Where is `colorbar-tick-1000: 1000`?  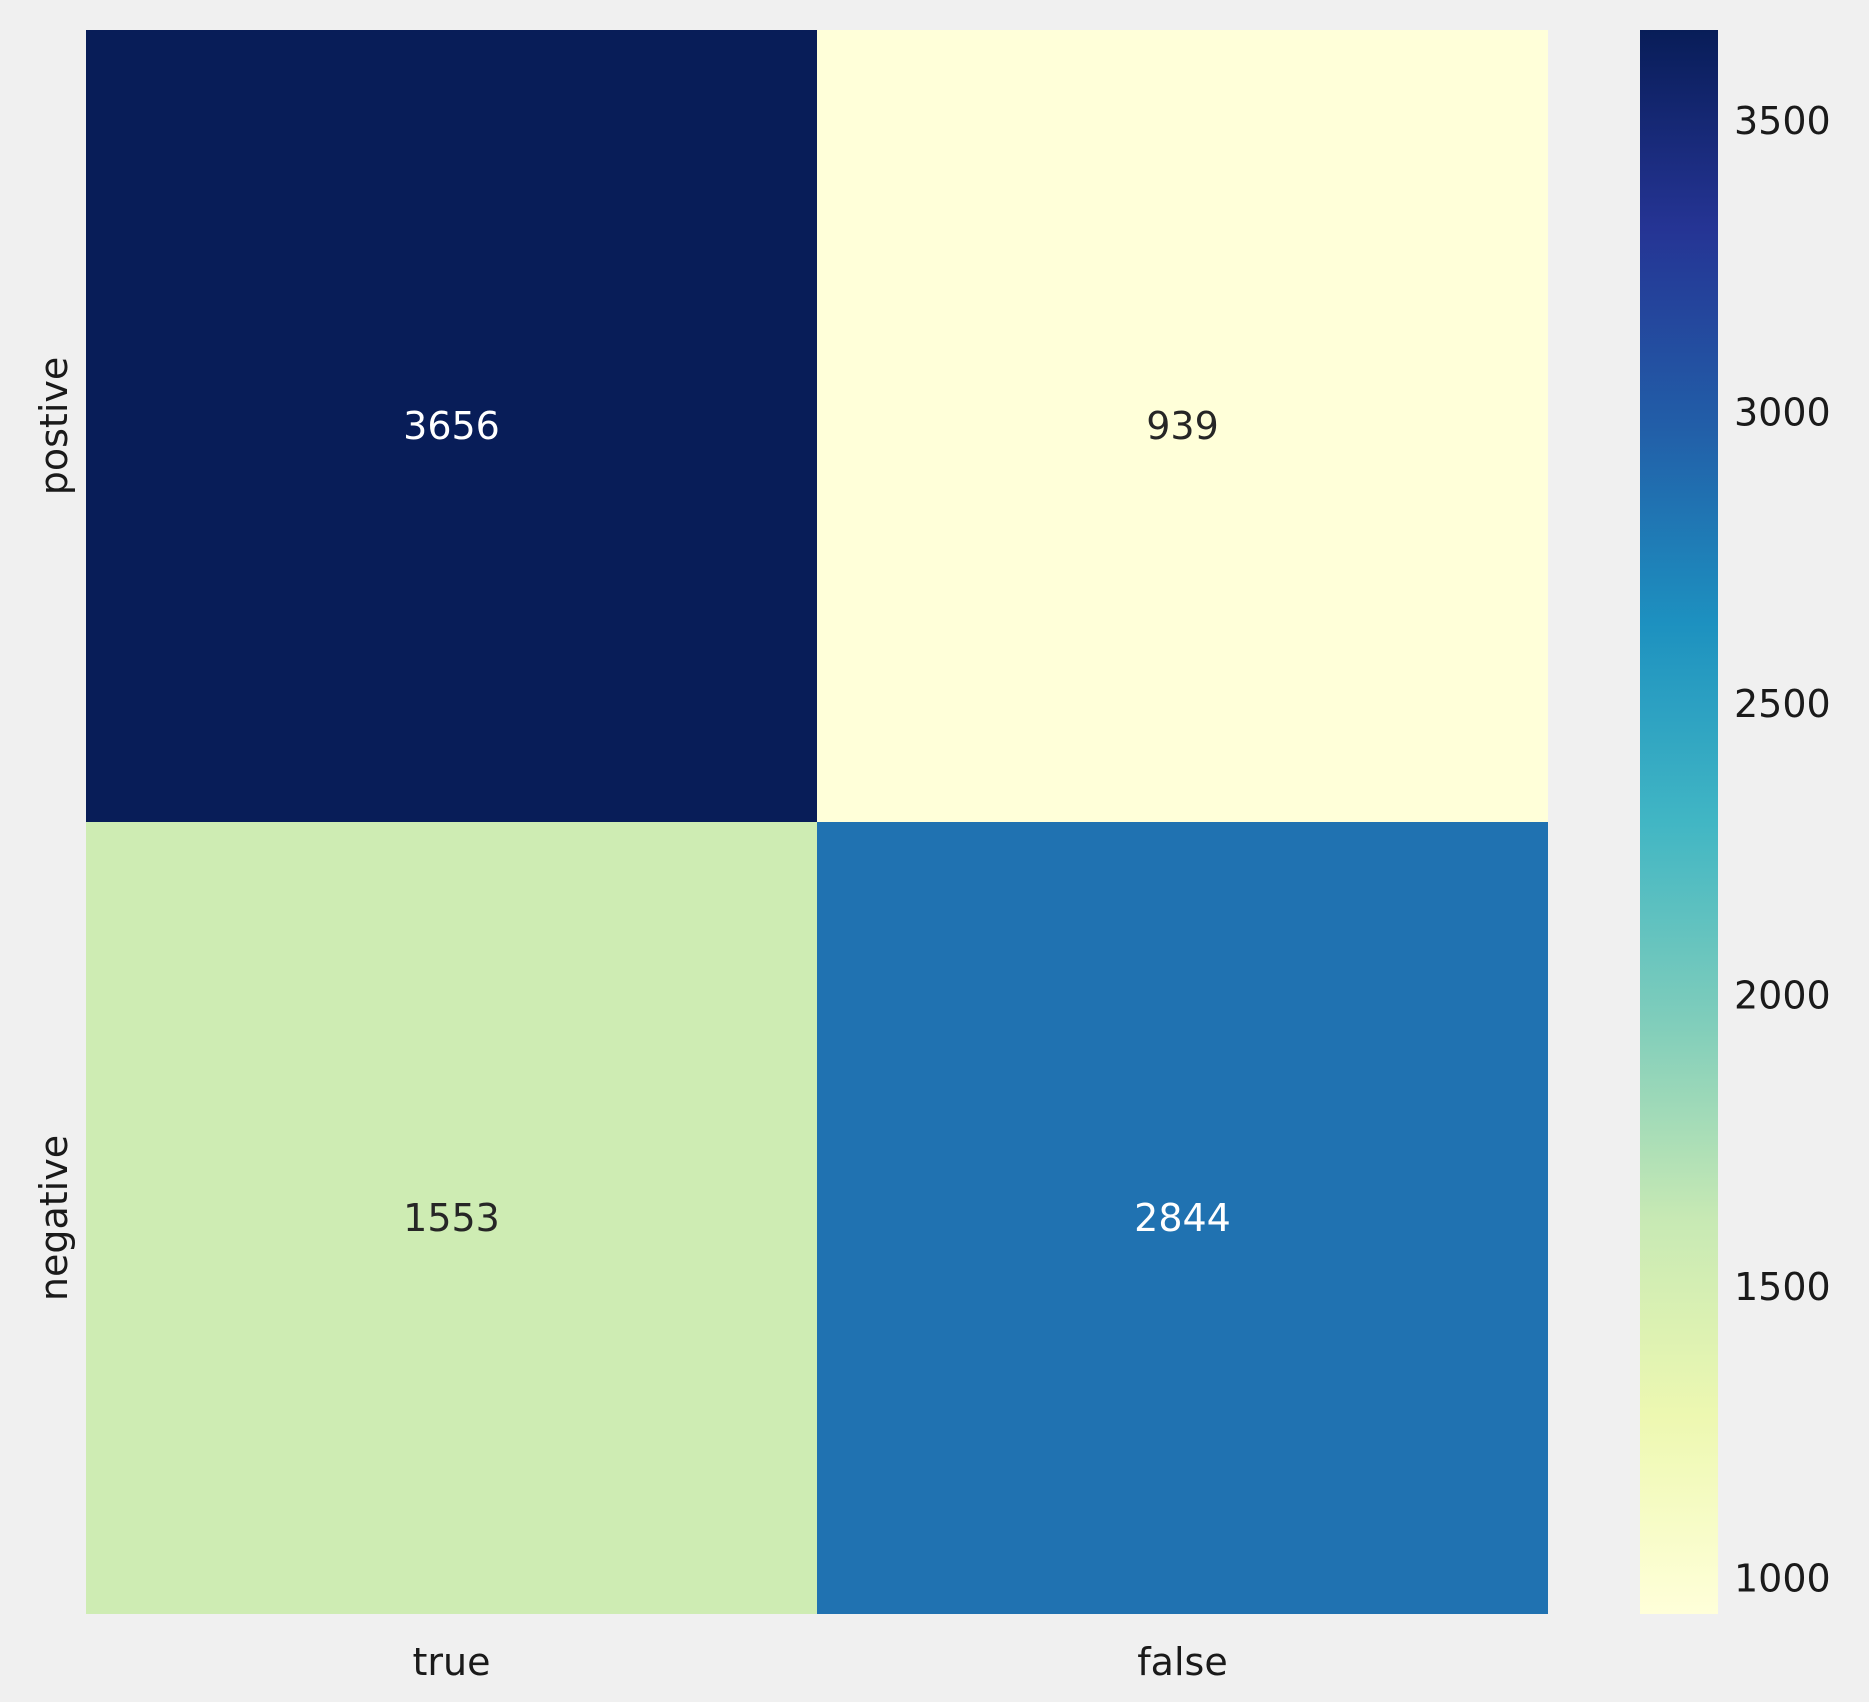 colorbar-tick-1000: 1000 is located at coordinates (1782, 1578).